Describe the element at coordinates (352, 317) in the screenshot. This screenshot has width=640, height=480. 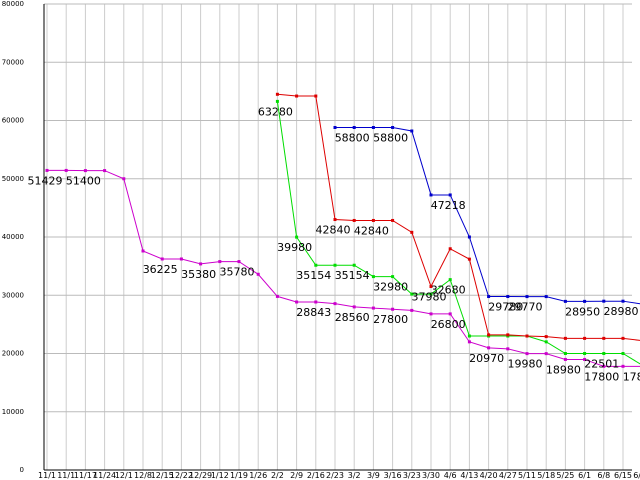
I see `data-label: 28560` at that location.